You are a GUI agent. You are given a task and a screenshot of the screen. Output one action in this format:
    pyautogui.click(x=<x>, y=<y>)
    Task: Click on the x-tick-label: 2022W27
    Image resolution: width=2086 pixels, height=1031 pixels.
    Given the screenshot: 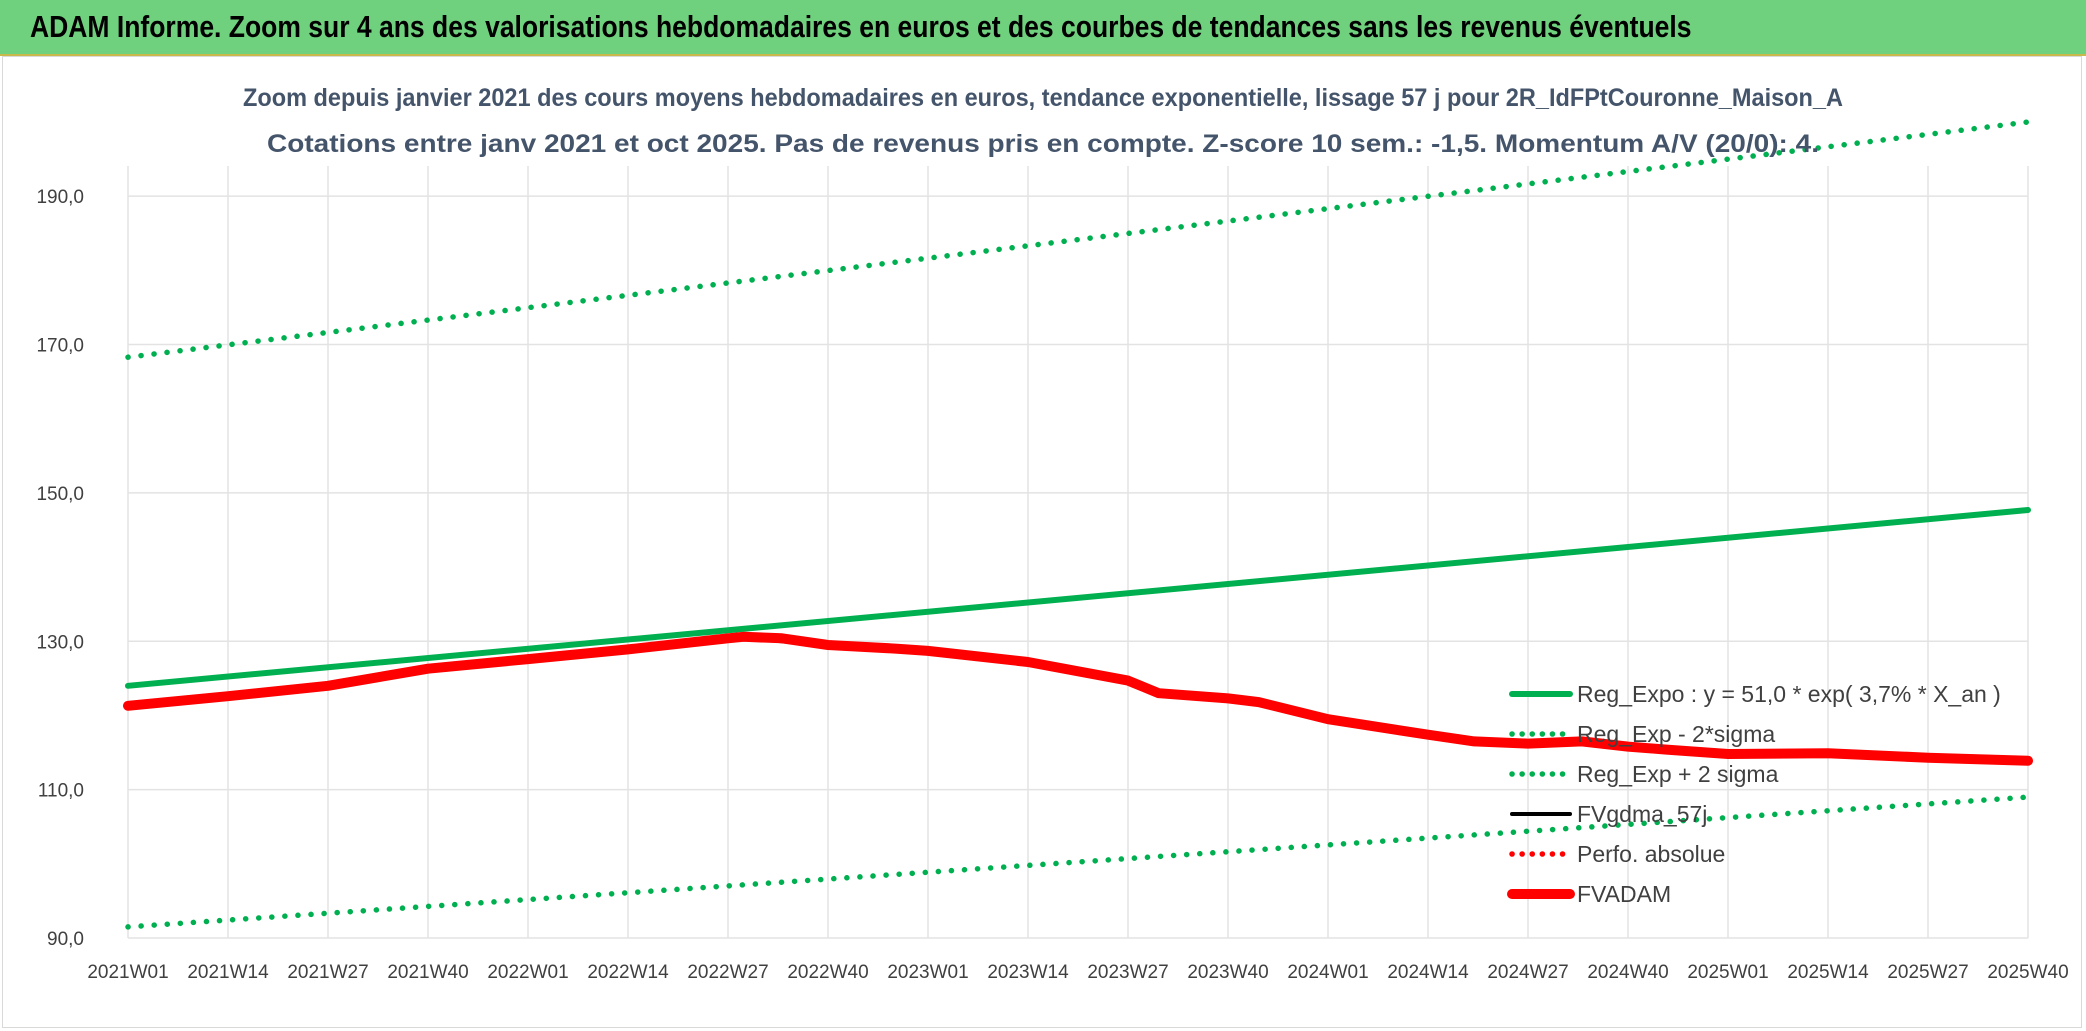 What is the action you would take?
    pyautogui.click(x=727, y=972)
    